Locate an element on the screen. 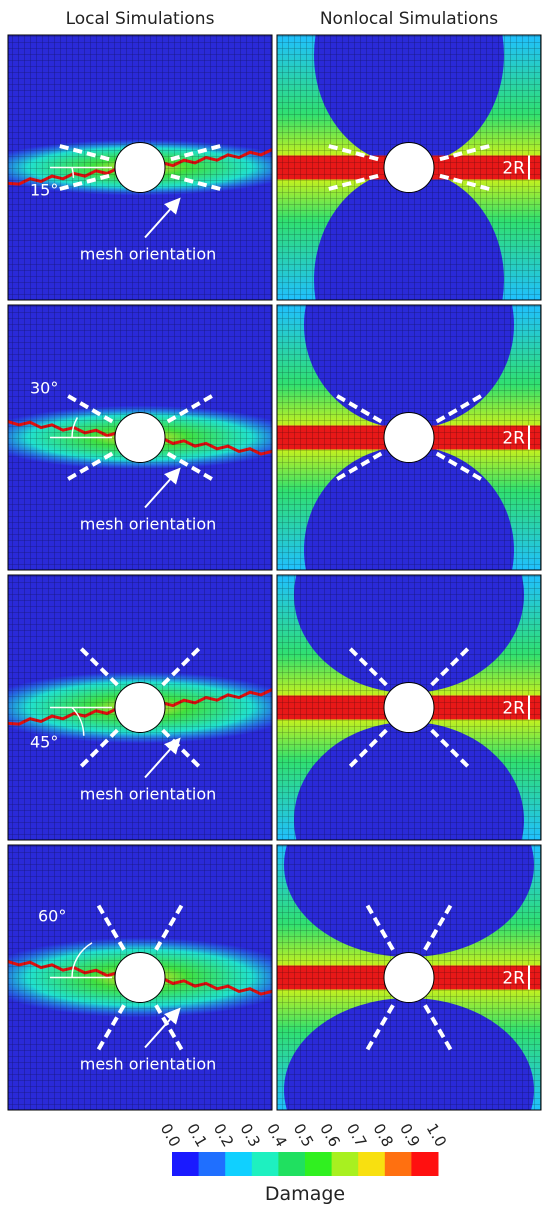  colorbar-tick-label: 0.7 is located at coordinates (357, 1135).